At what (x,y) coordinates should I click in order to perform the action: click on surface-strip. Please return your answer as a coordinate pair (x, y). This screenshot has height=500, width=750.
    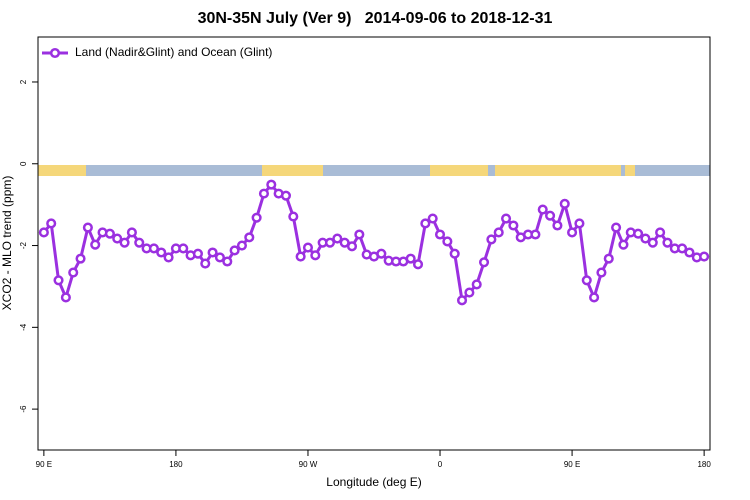
    Looking at the image, I should click on (374, 170).